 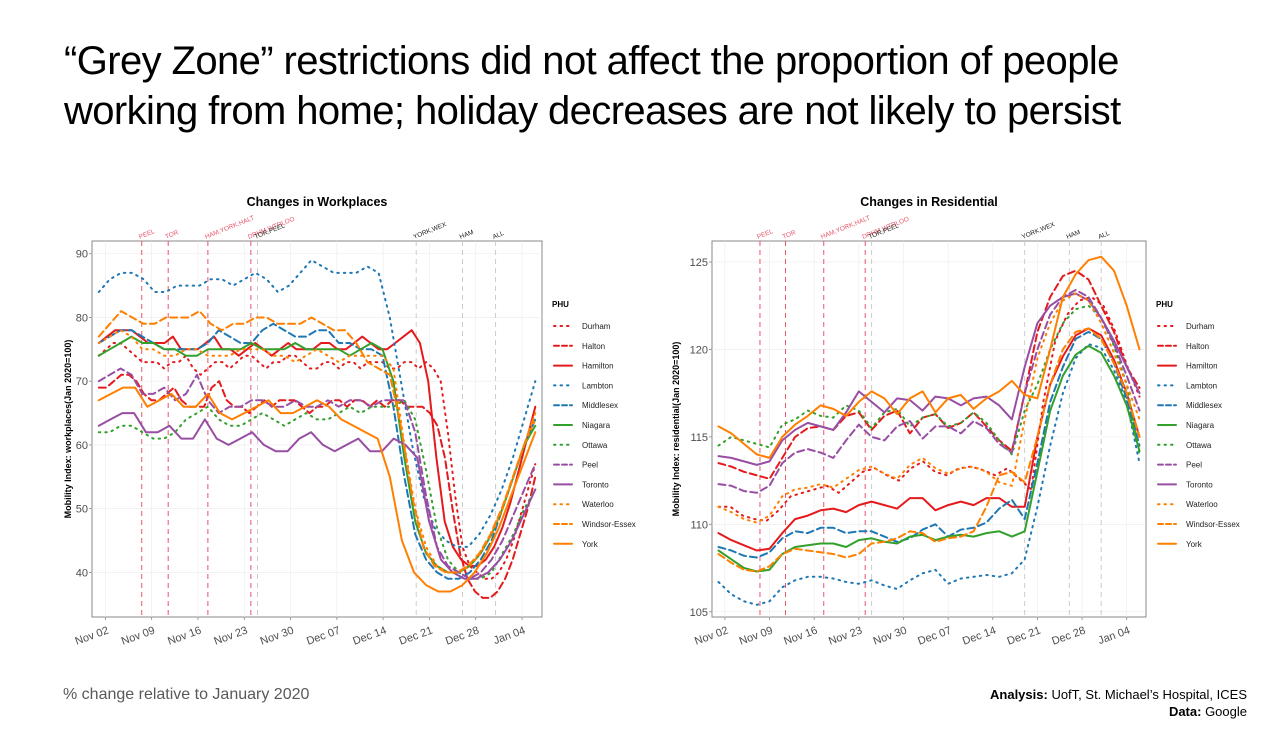 What do you see at coordinates (699, 613) in the screenshot?
I see `y-tick-label: 105` at bounding box center [699, 613].